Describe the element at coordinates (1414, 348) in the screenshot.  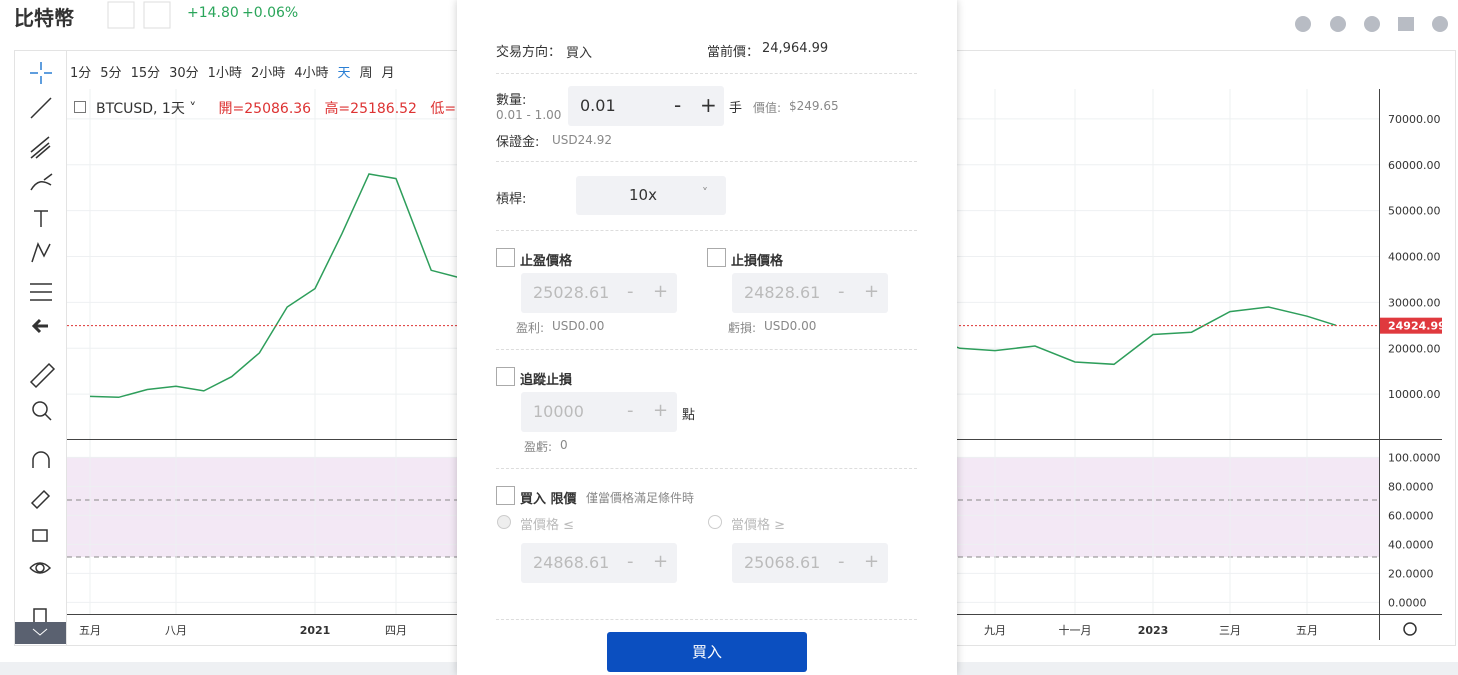
I see `y-tick-label: 20000.00` at that location.